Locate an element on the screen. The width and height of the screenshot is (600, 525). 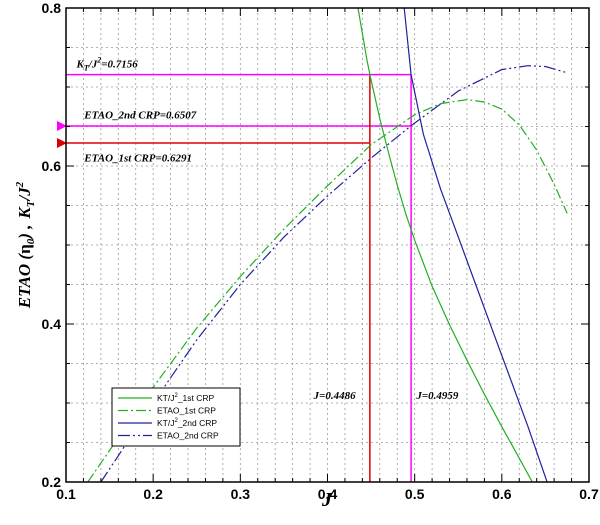
legend-entry: KT/J2_1st CRP is located at coordinates (186, 398).